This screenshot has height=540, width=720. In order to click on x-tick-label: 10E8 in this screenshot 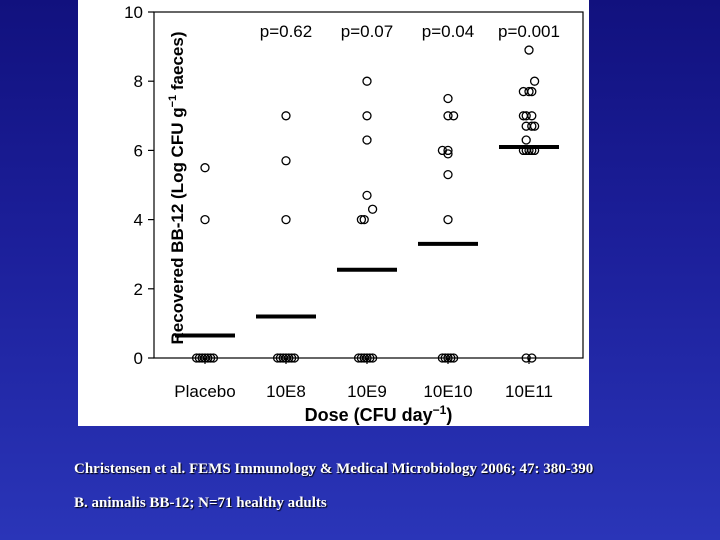, I will do `click(286, 391)`.